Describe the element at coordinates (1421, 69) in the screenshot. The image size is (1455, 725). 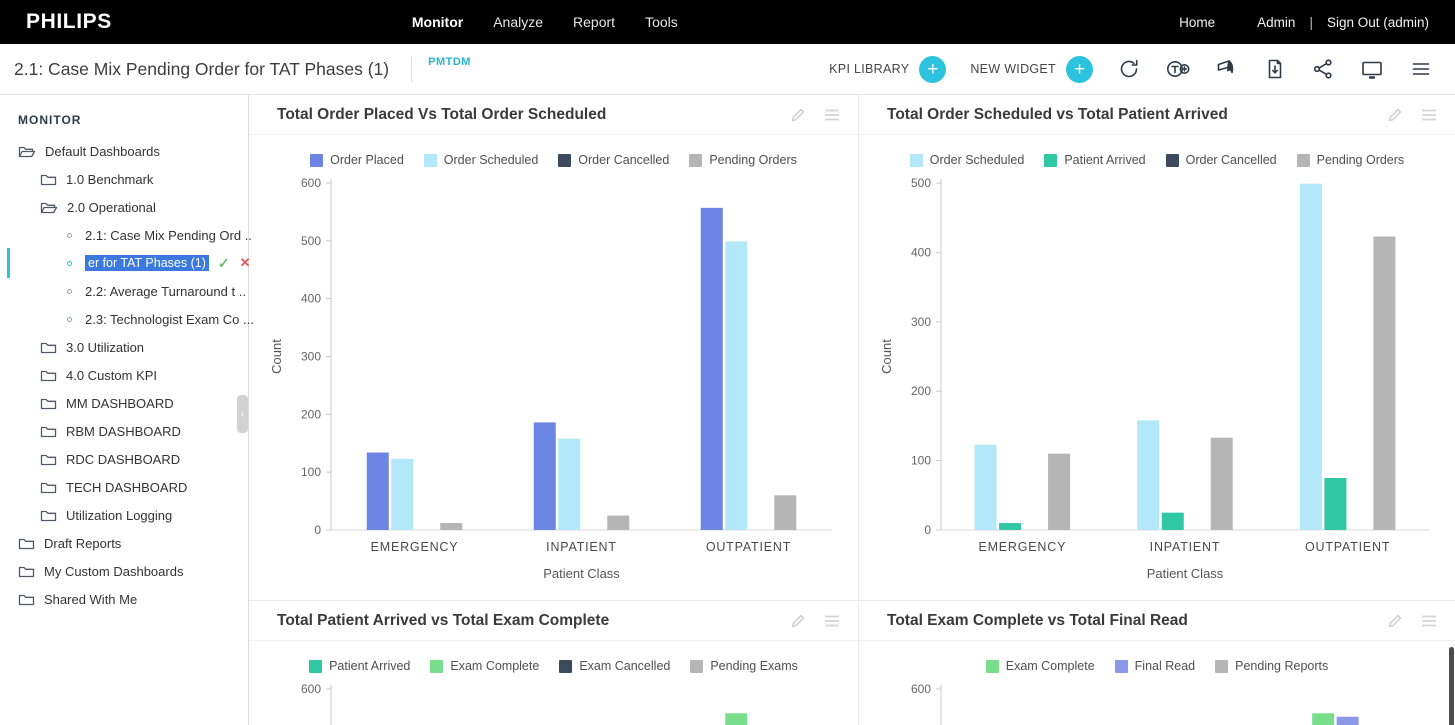
I see `menu-icon` at that location.